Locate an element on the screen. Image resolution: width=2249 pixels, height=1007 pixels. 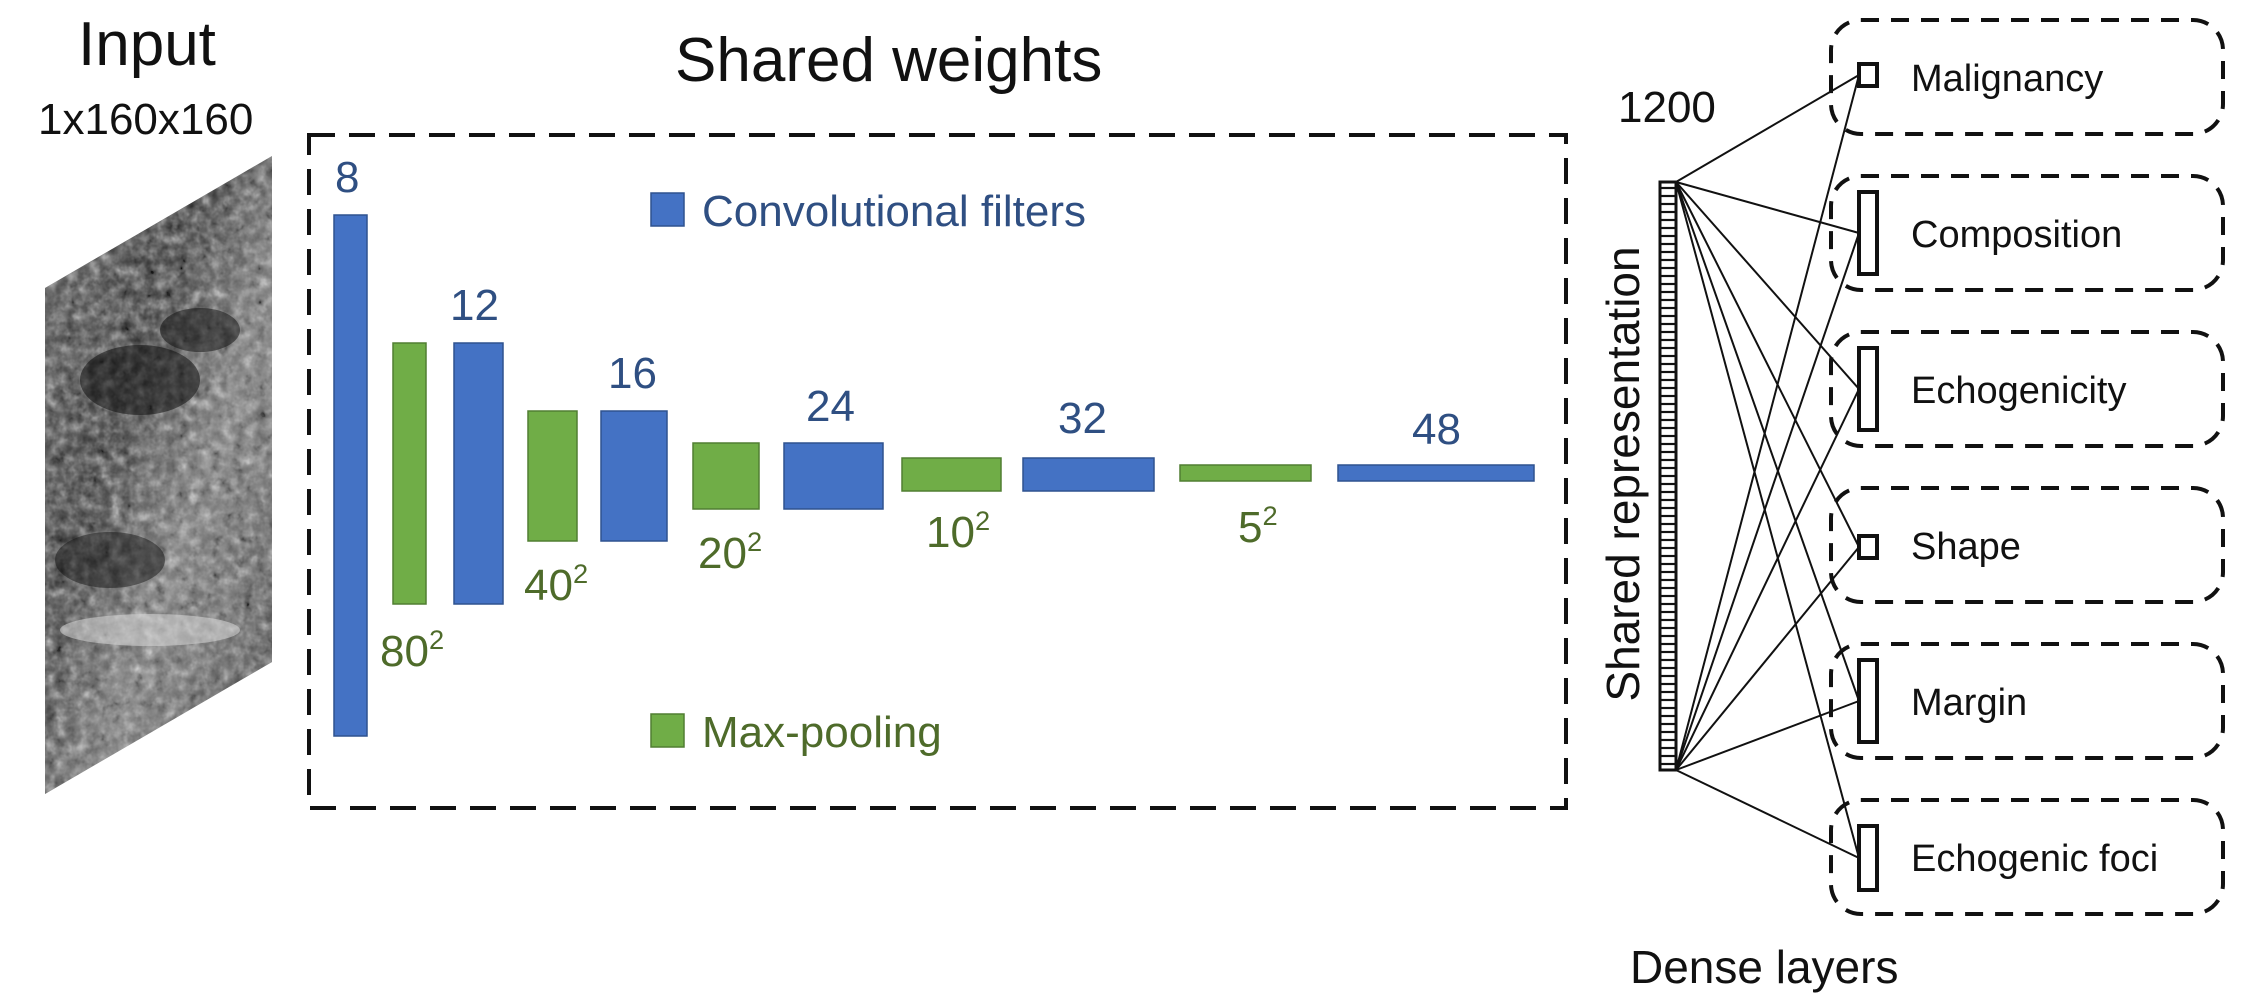
head-label-shape: Shape is located at coordinates (1966, 547).